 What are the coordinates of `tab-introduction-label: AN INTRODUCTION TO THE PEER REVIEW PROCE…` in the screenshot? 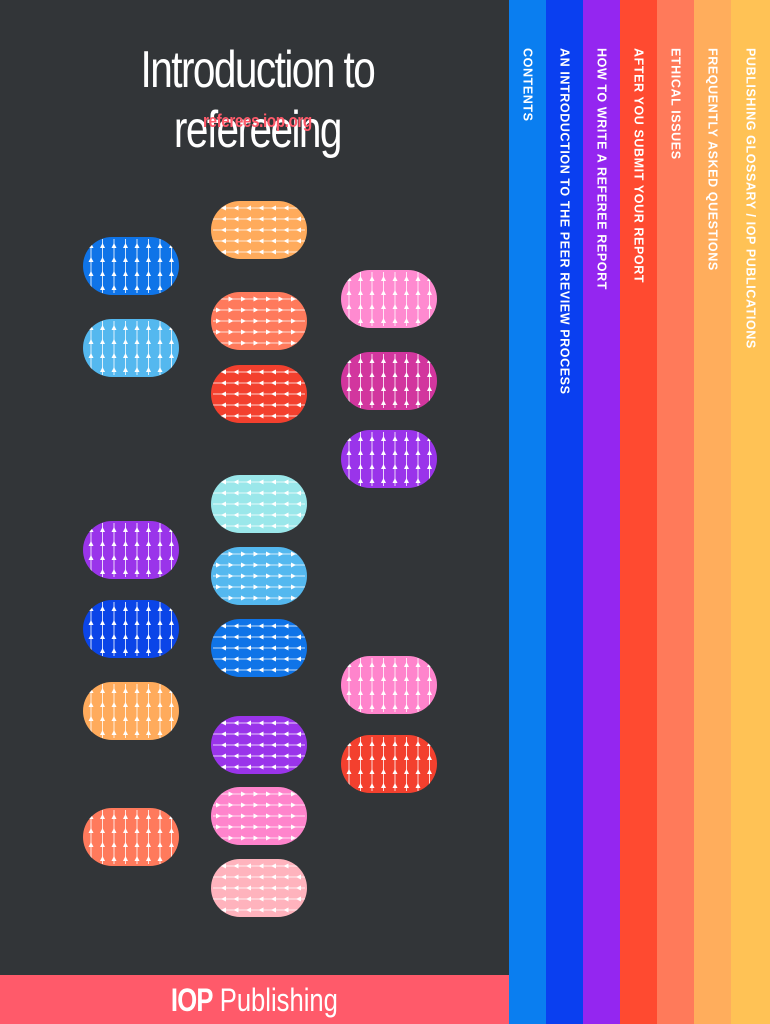 It's located at (564, 221).